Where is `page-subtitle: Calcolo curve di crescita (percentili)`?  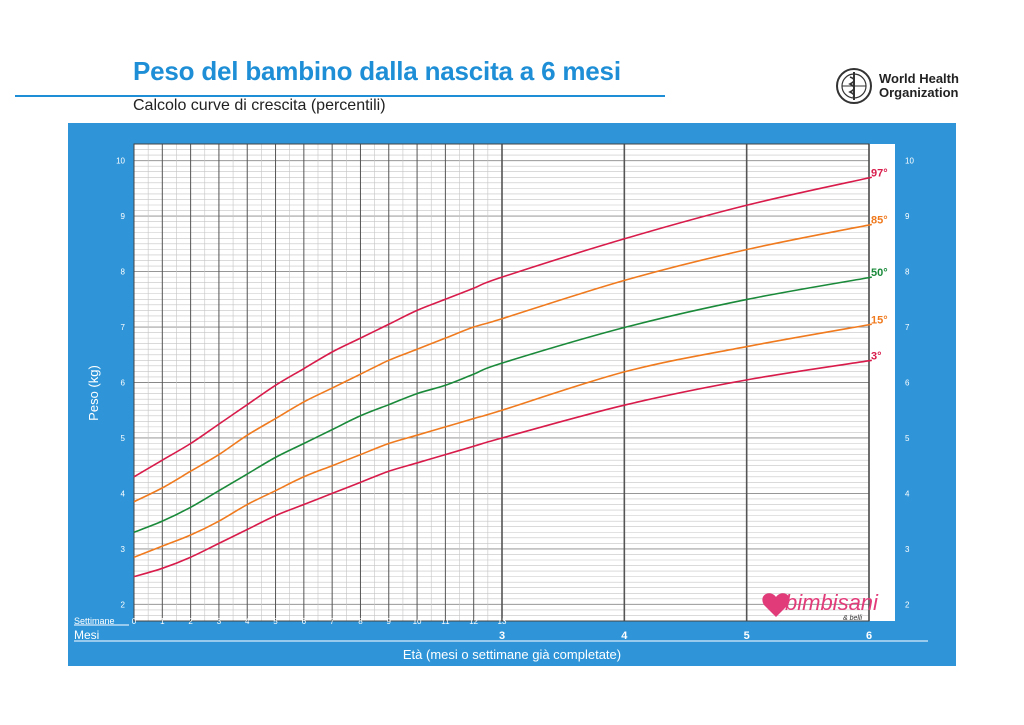 page-subtitle: Calcolo curve di crescita (percentili) is located at coordinates (259, 105).